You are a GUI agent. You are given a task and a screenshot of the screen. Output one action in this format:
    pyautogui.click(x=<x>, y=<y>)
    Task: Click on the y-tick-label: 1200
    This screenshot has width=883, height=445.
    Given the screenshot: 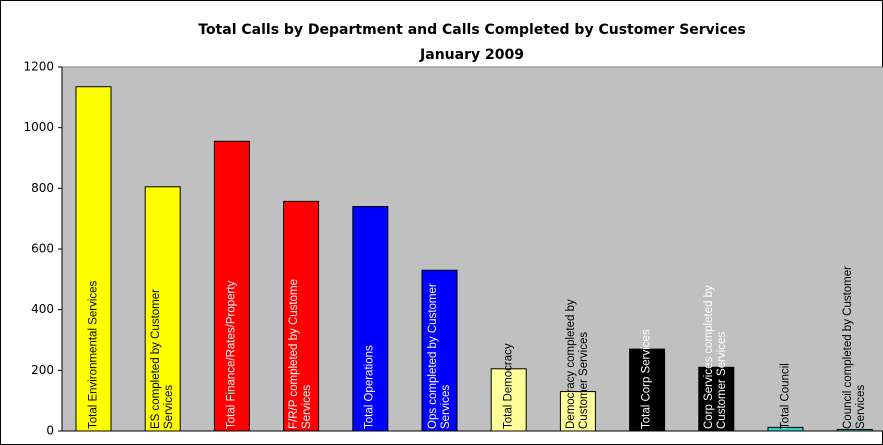 What is the action you would take?
    pyautogui.click(x=38, y=67)
    